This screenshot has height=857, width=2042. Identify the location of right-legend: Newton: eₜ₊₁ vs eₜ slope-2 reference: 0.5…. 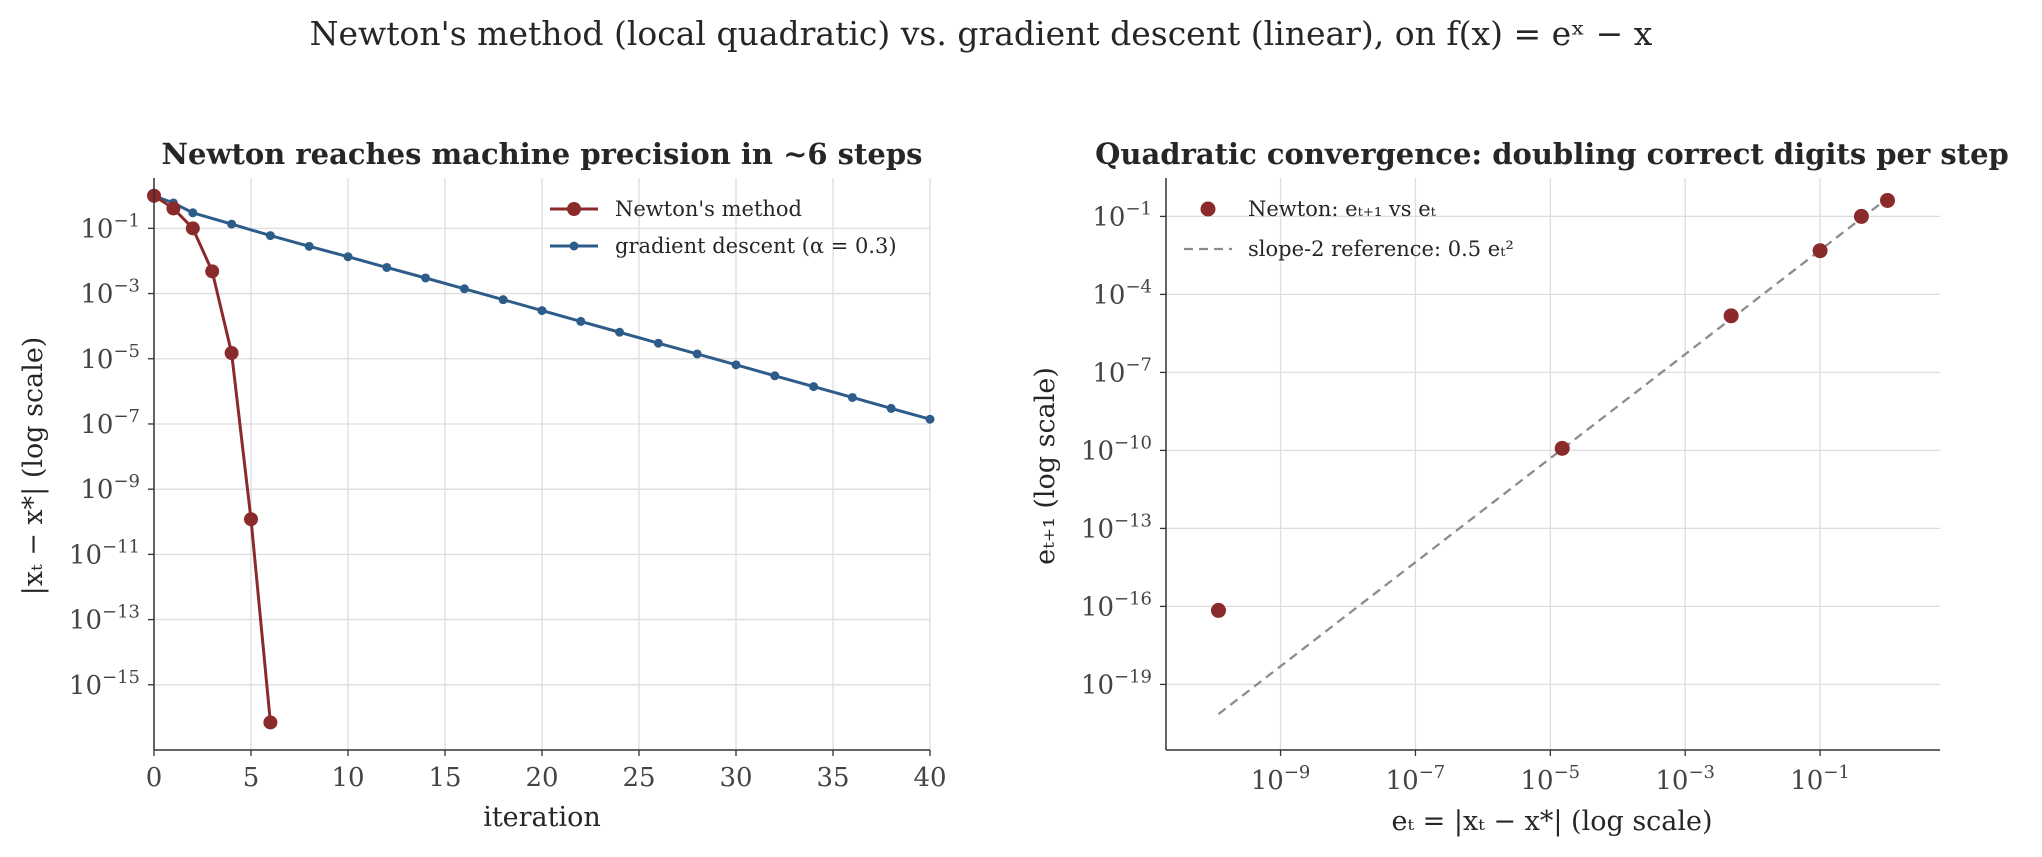
(1349, 229).